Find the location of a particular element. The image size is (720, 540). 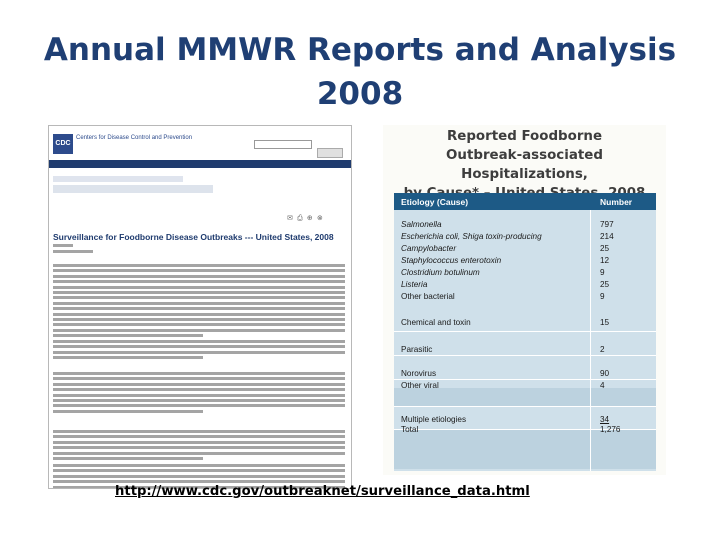

table-row-number: 1,276 is located at coordinates (610, 429).